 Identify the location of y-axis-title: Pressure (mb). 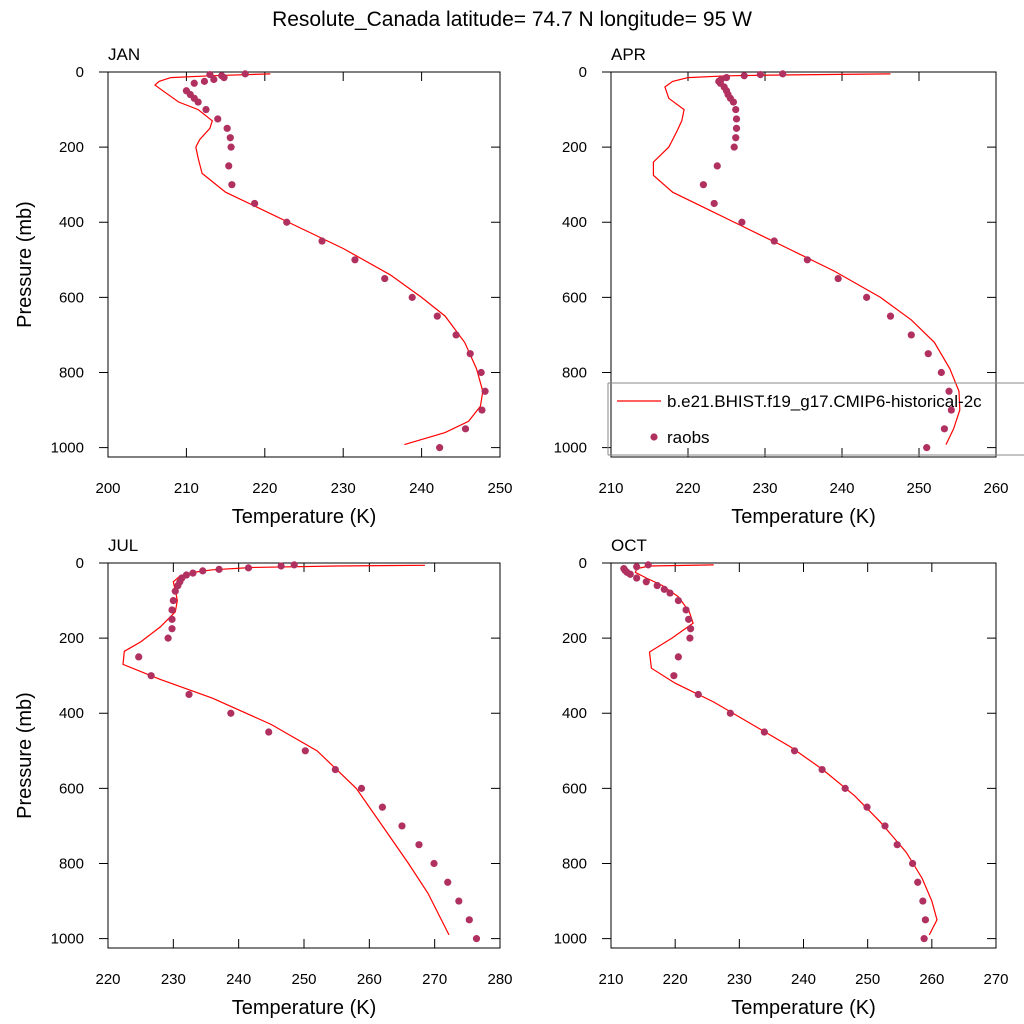
(25, 755).